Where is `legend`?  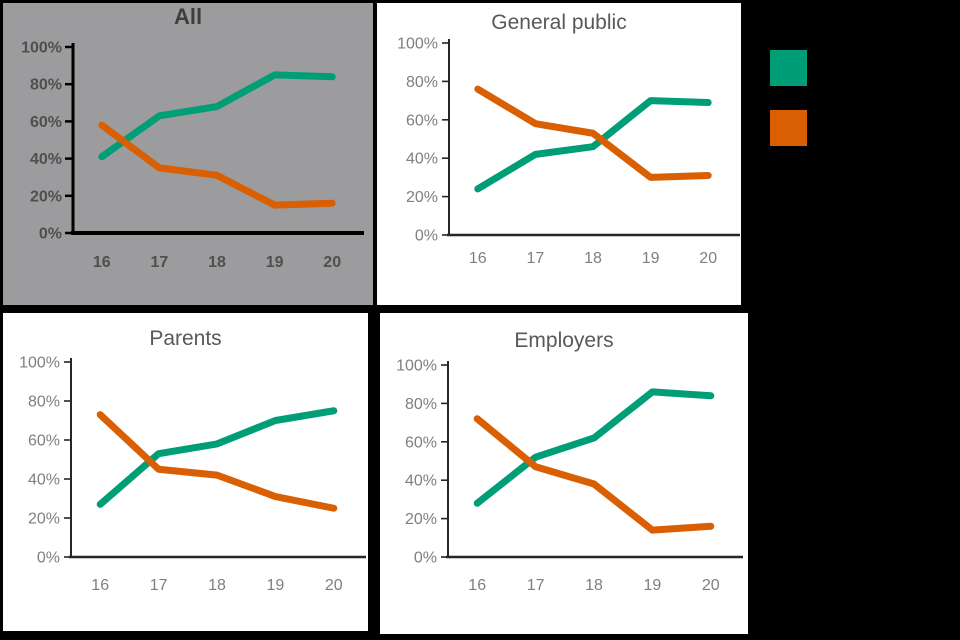 legend is located at coordinates (789, 98).